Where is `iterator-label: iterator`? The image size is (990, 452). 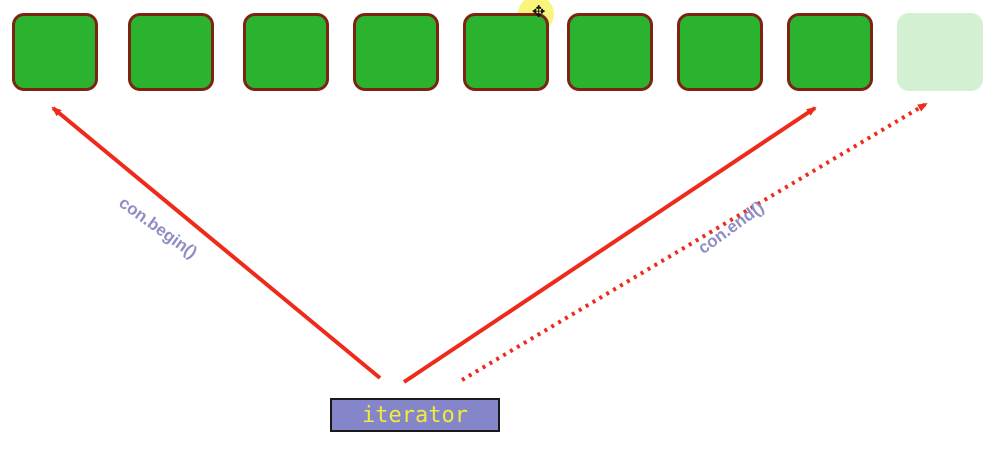 iterator-label: iterator is located at coordinates (415, 415).